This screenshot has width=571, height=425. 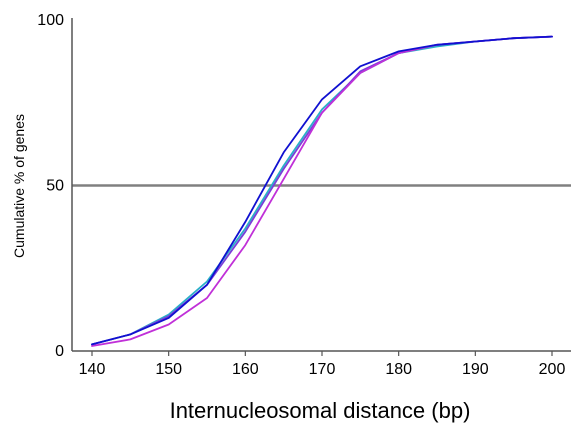 I want to click on y-tick-label-100: 100, so click(x=50, y=20).